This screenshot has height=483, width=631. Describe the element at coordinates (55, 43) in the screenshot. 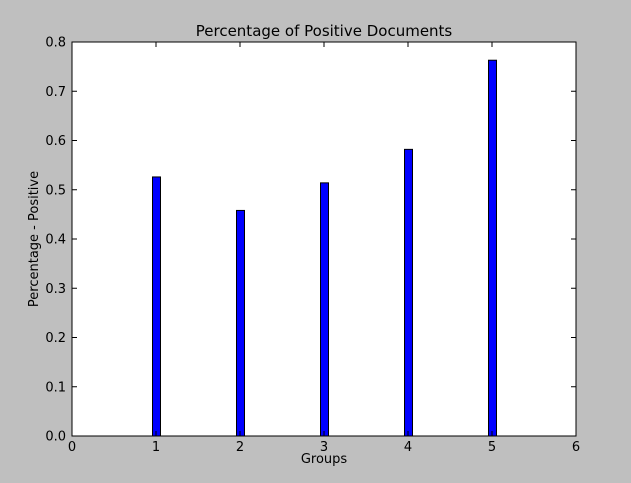

I see `y-tick-label: 0.8` at that location.